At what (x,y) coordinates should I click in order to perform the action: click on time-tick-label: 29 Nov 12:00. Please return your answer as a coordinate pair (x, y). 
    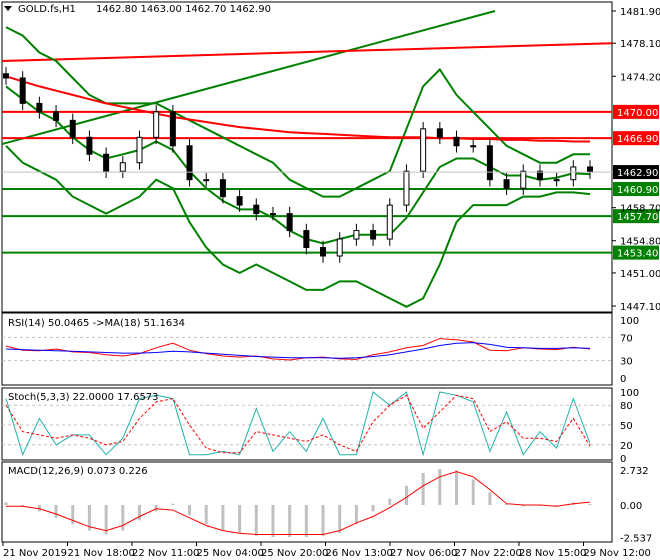
    Looking at the image, I should click on (617, 553).